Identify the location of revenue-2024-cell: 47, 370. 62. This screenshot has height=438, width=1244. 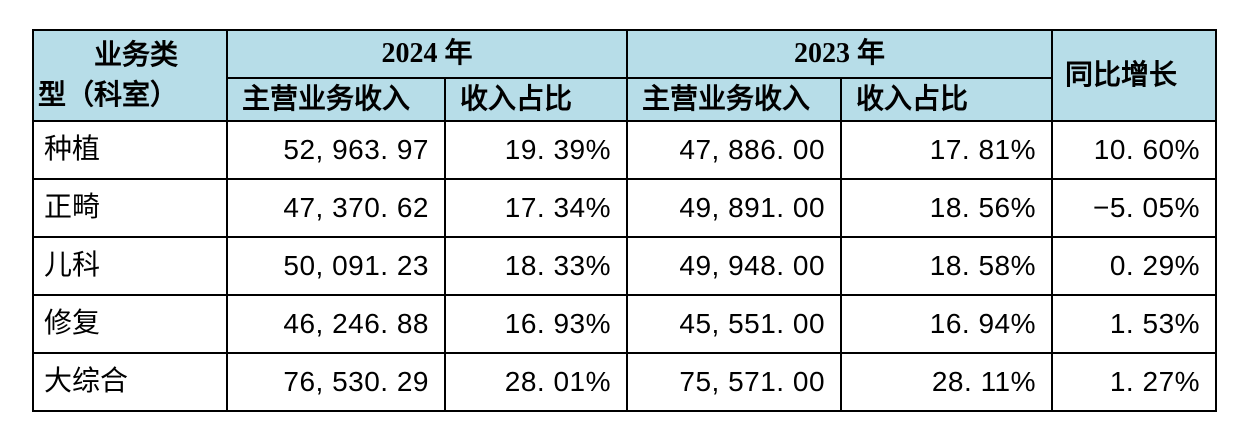
(336, 208).